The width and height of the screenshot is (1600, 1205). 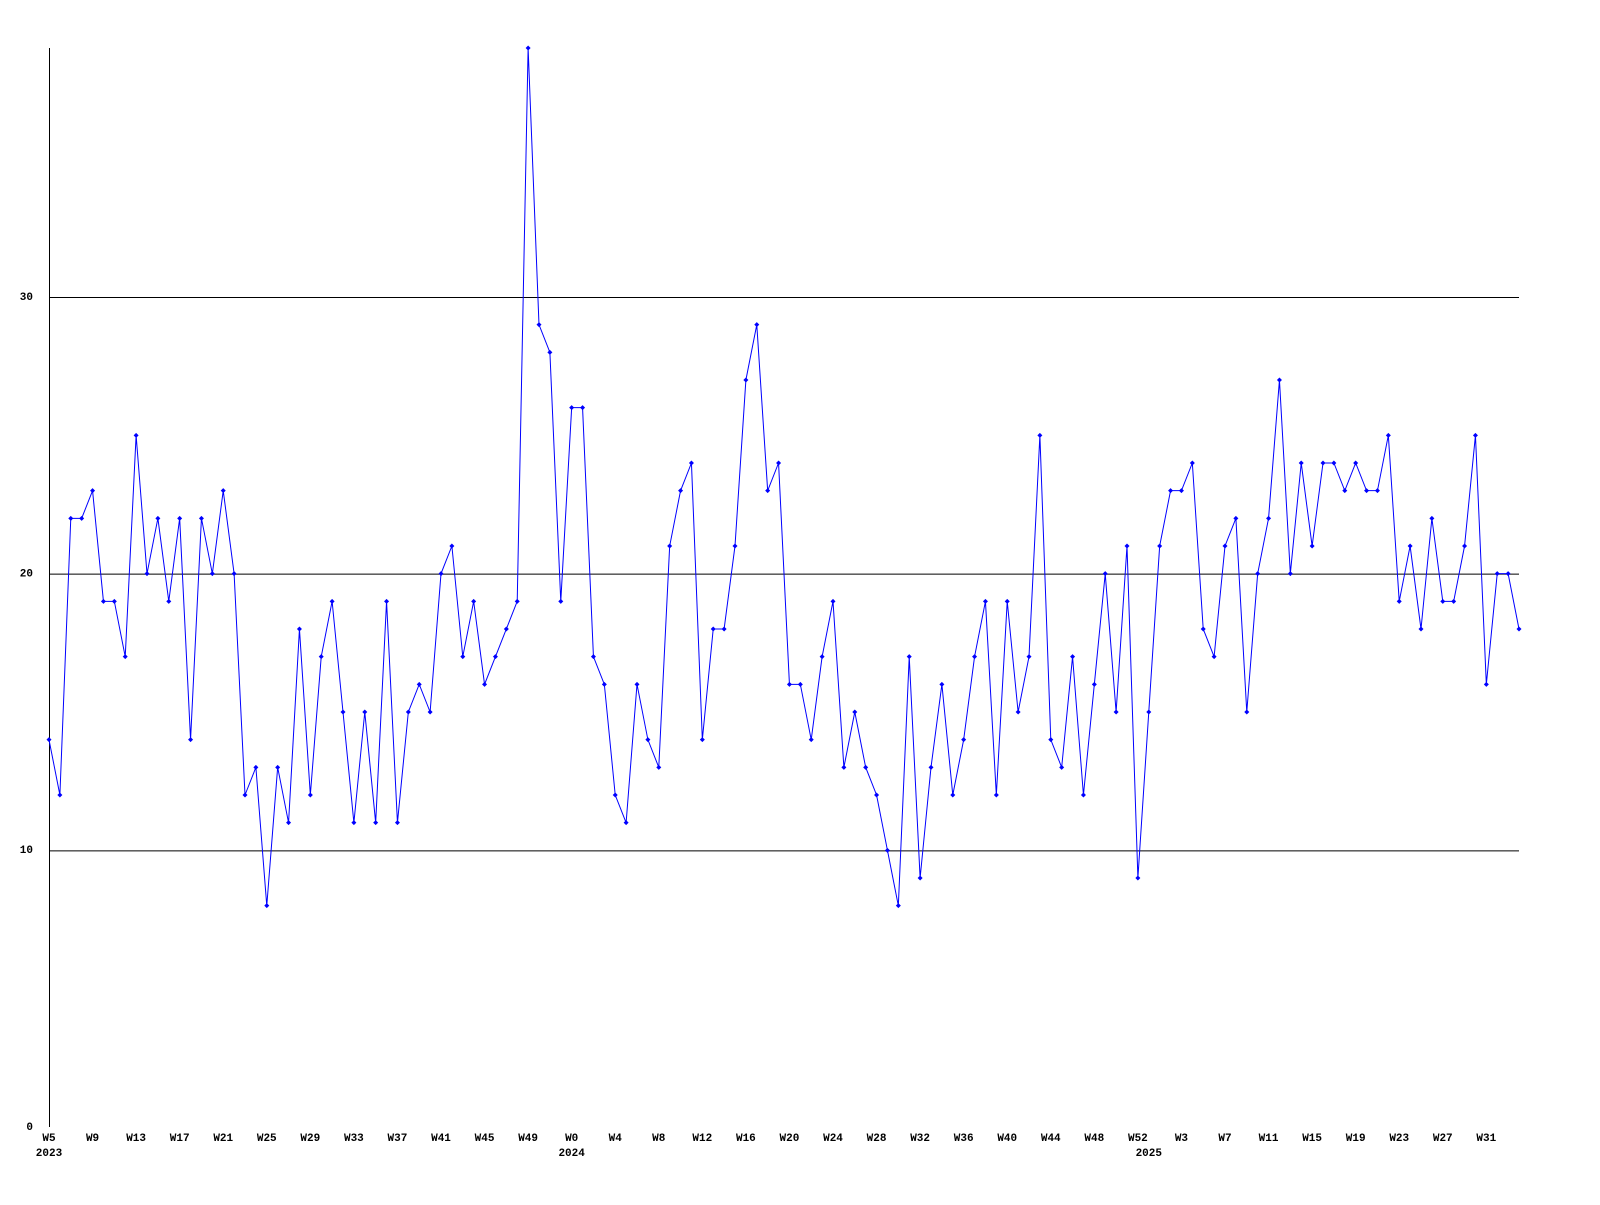 I want to click on x-tick-label: W5, so click(x=49, y=1139).